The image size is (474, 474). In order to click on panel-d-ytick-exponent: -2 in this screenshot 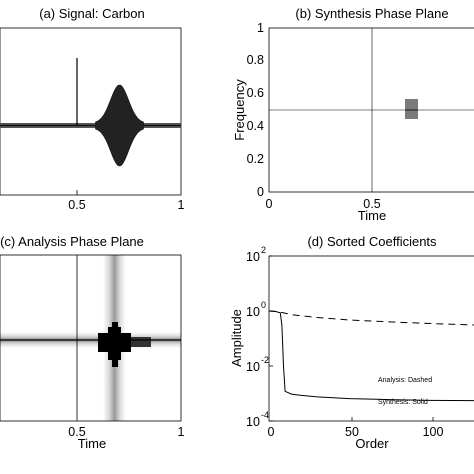, I will do `click(265, 360)`.